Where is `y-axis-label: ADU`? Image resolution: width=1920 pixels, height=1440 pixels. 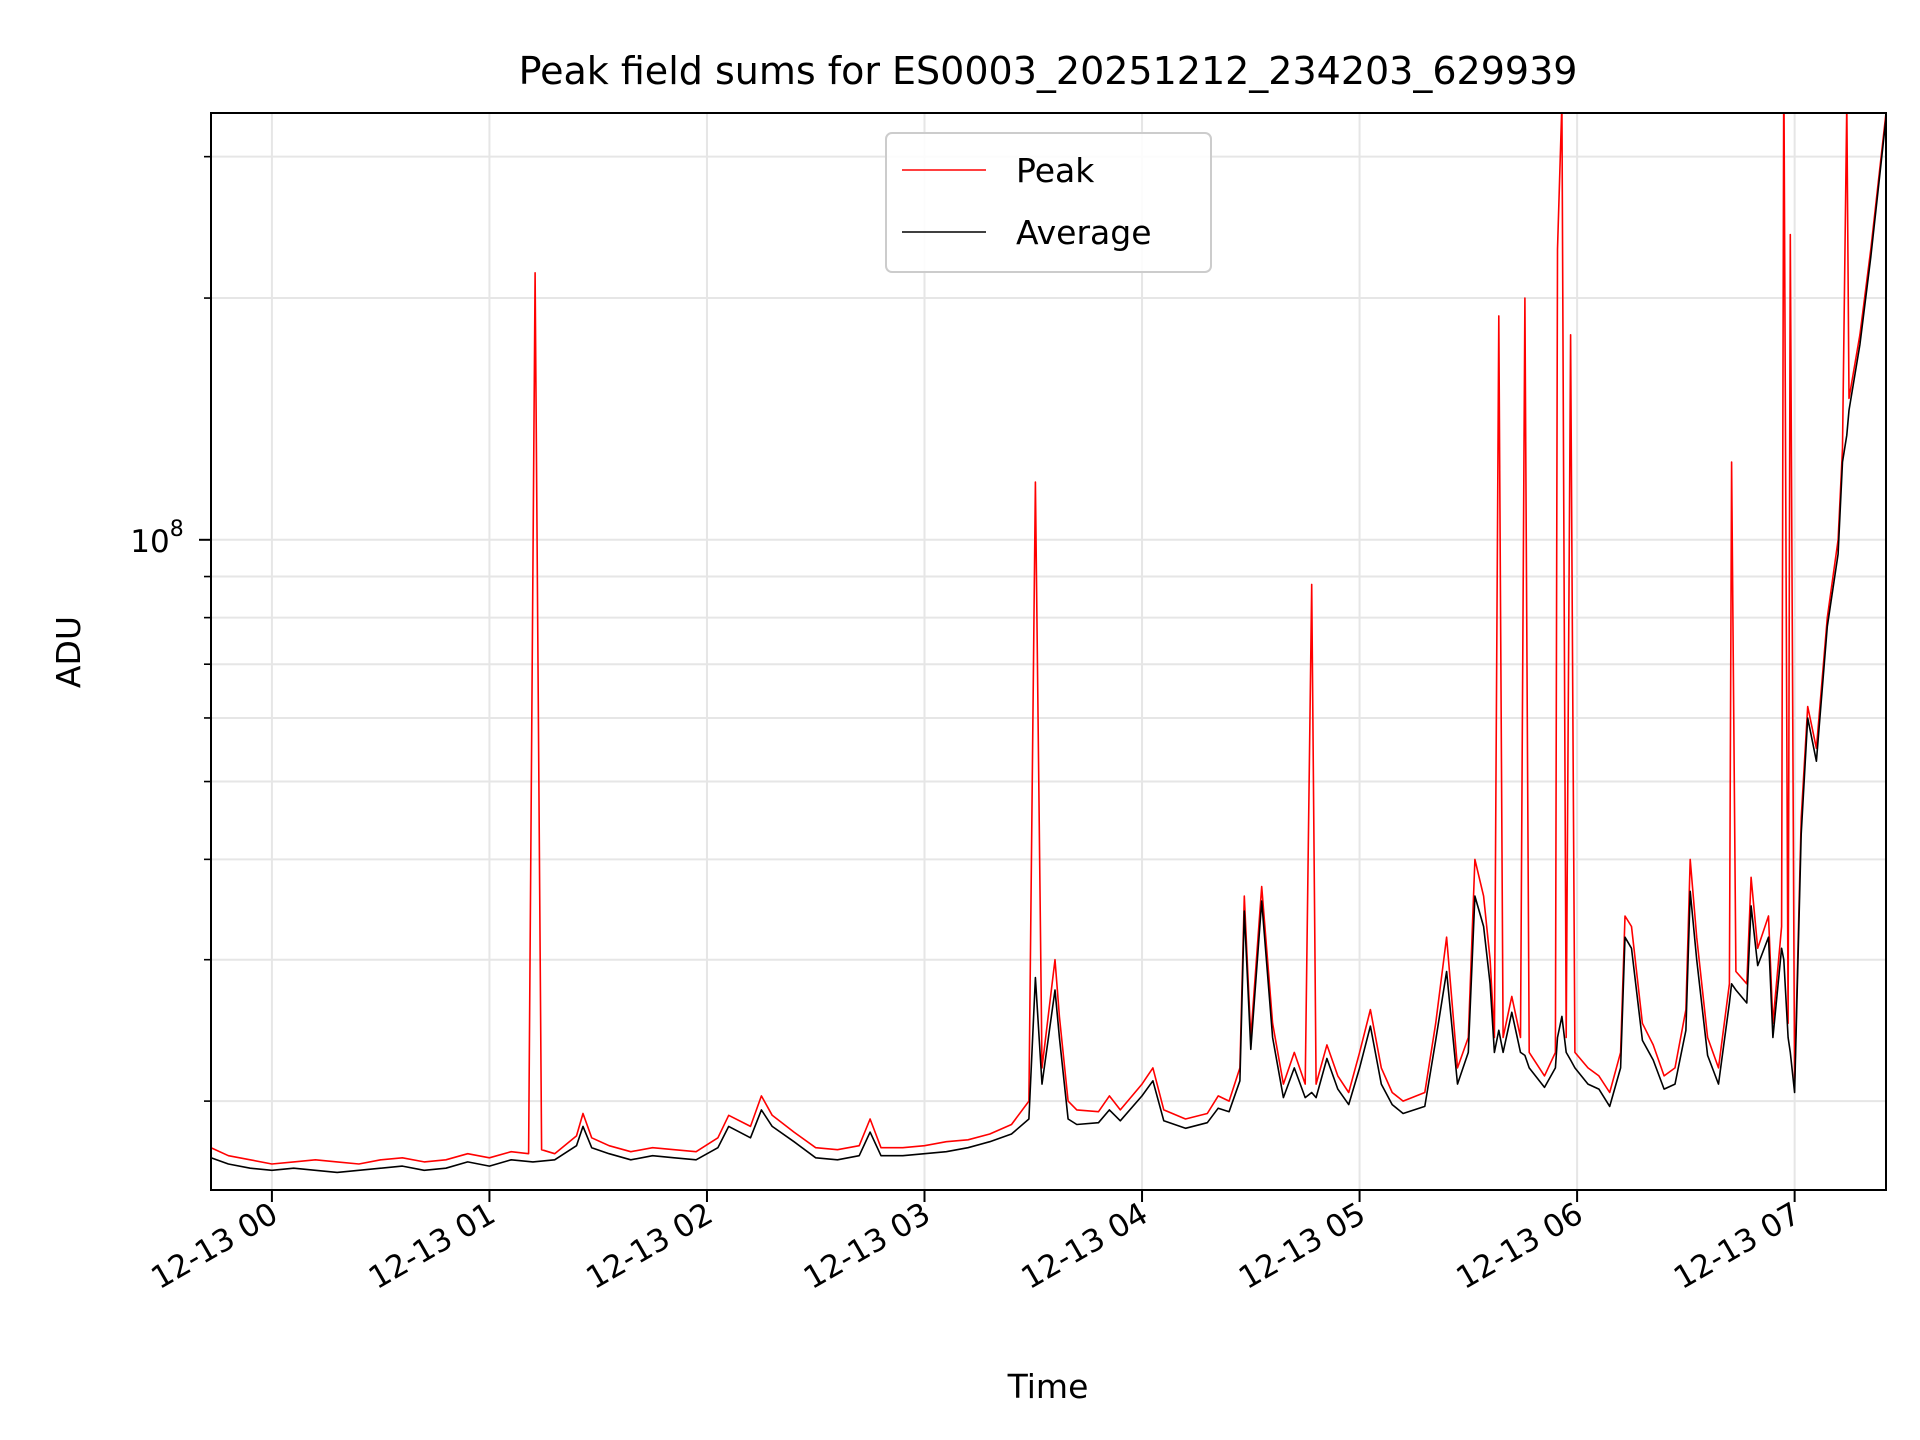
y-axis-label: ADU is located at coordinates (68, 652).